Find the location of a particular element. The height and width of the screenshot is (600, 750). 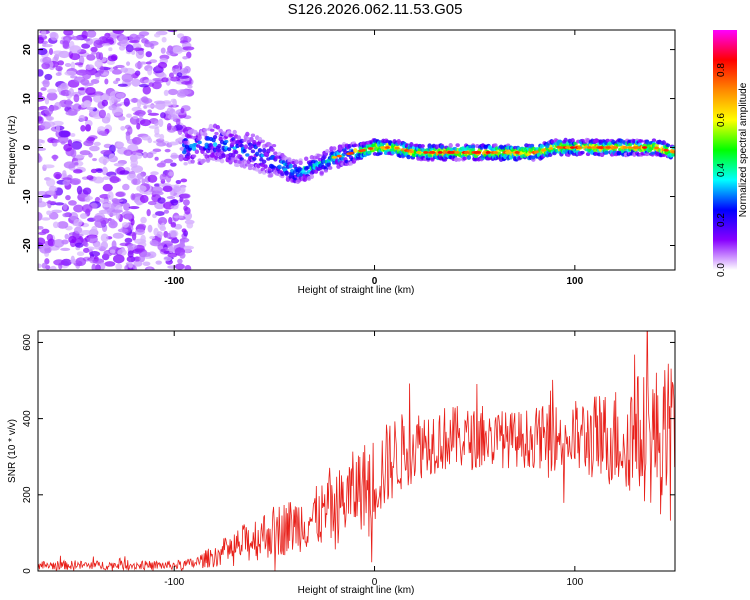

colorbar-tick-label: 0.2 is located at coordinates (721, 220).